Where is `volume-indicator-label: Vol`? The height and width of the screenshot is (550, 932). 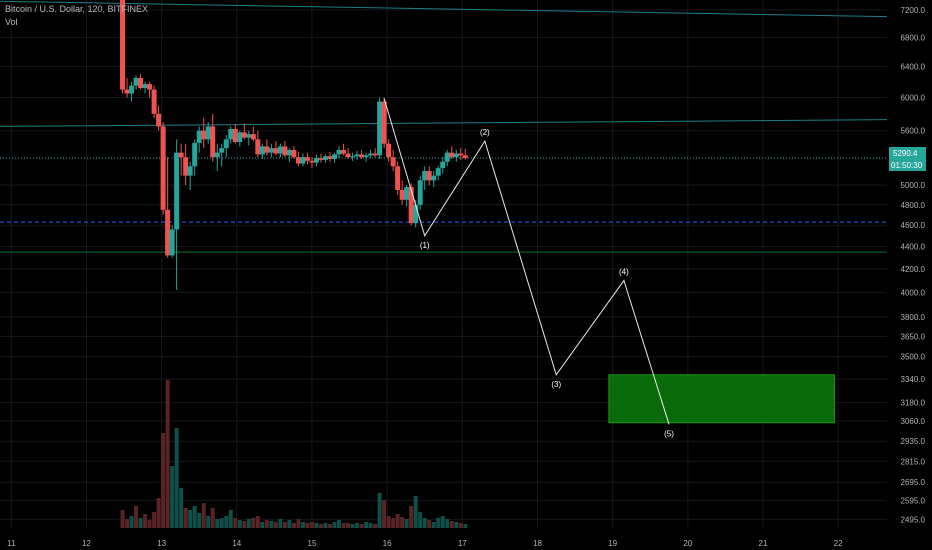 volume-indicator-label: Vol is located at coordinates (11, 22).